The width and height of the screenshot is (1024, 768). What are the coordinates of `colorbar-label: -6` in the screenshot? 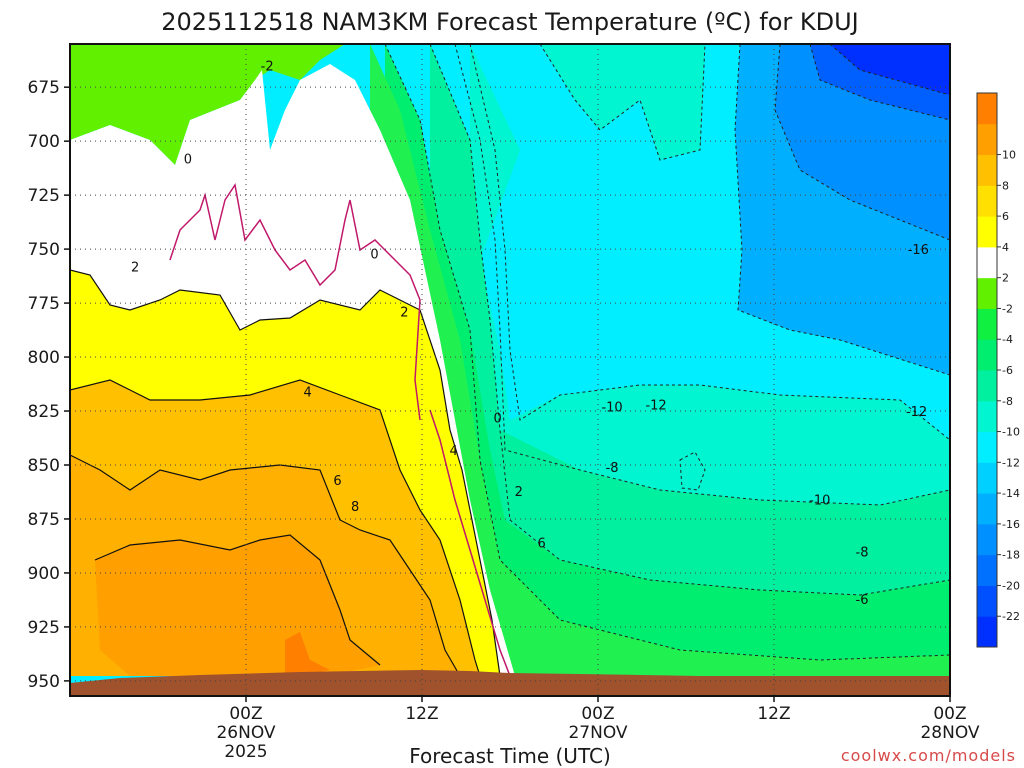 It's located at (1007, 370).